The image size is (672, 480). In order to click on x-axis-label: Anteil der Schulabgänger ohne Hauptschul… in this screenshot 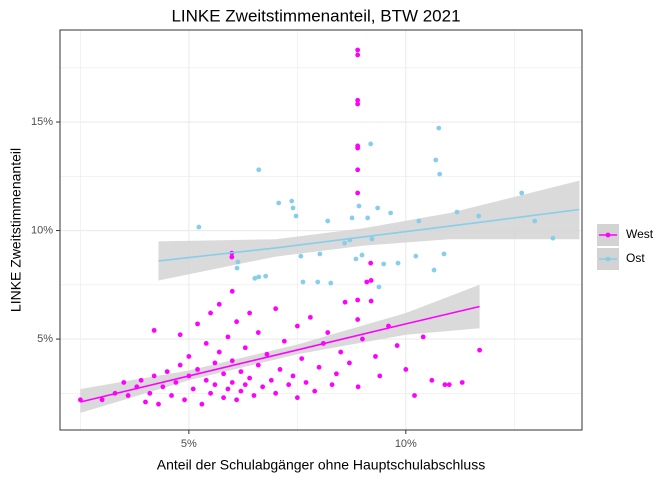, I will do `click(321, 465)`.